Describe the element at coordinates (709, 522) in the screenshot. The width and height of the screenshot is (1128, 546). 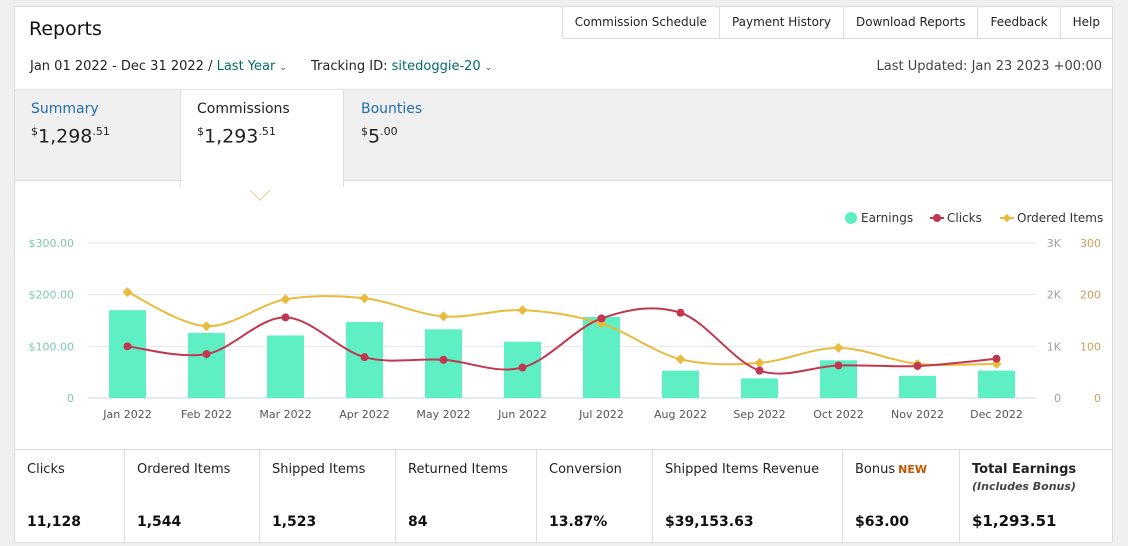
I see `stat-value: $39,153.63` at that location.